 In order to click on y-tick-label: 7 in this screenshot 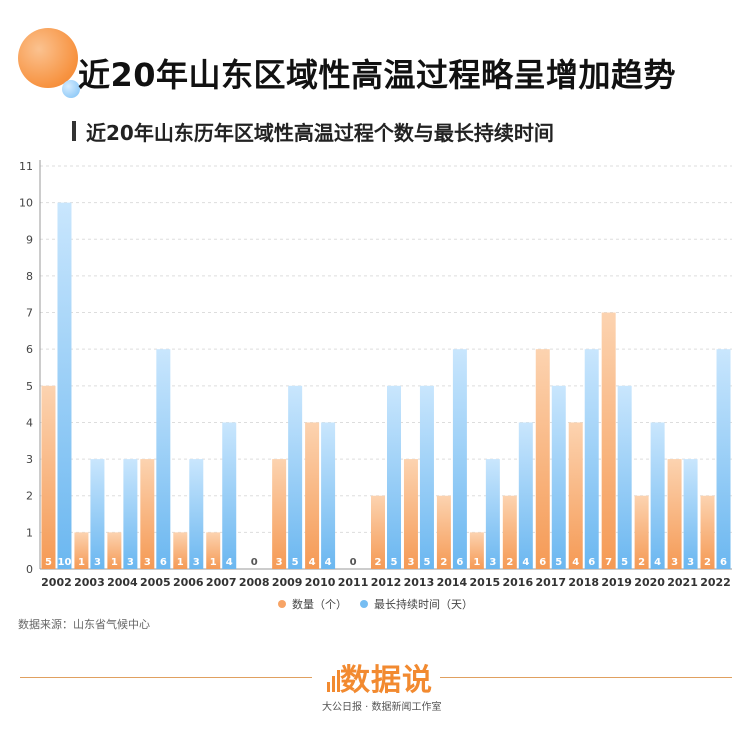, I will do `click(29, 313)`.